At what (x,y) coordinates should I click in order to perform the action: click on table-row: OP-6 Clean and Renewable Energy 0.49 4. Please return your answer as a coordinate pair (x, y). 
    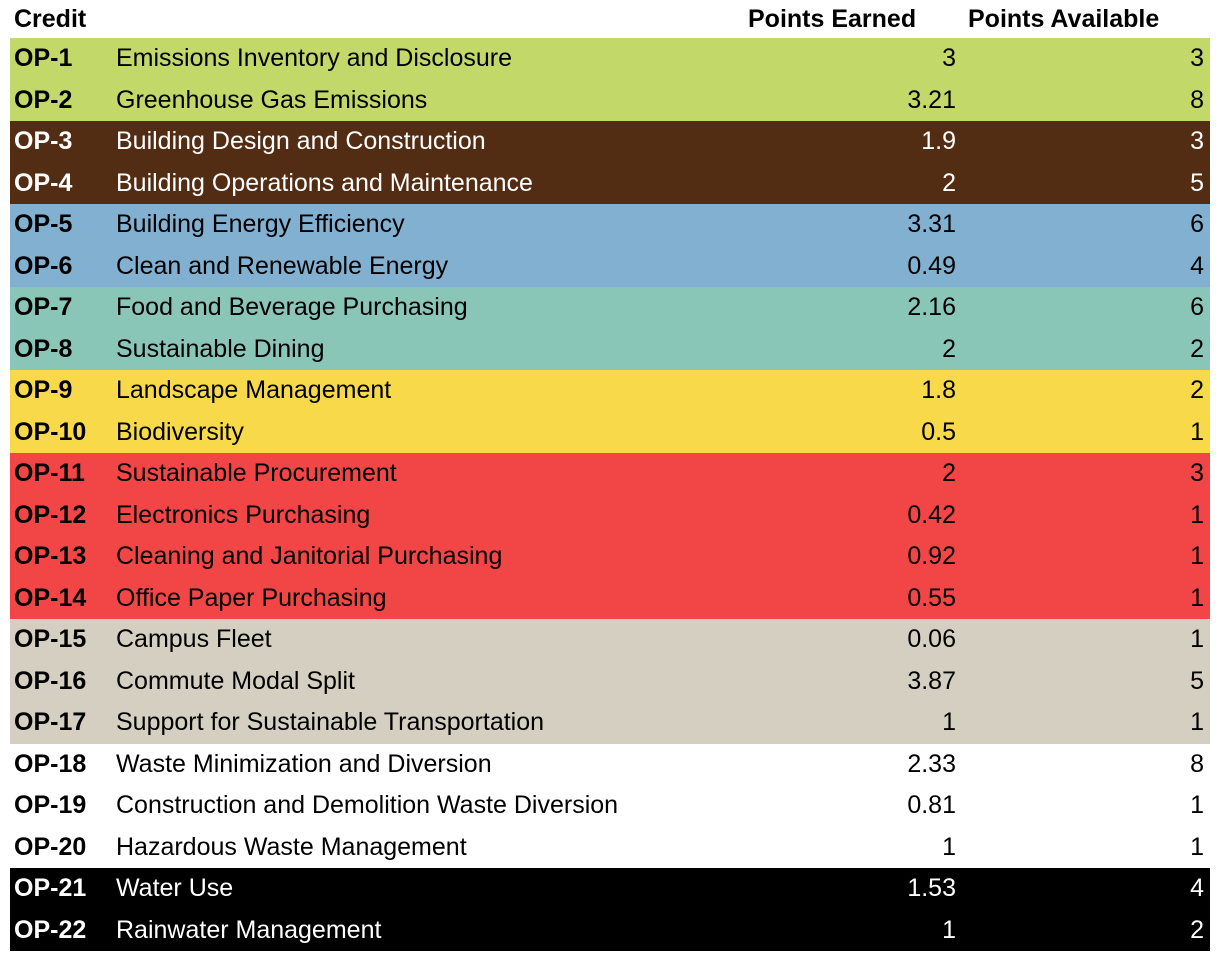
    Looking at the image, I should click on (610, 266).